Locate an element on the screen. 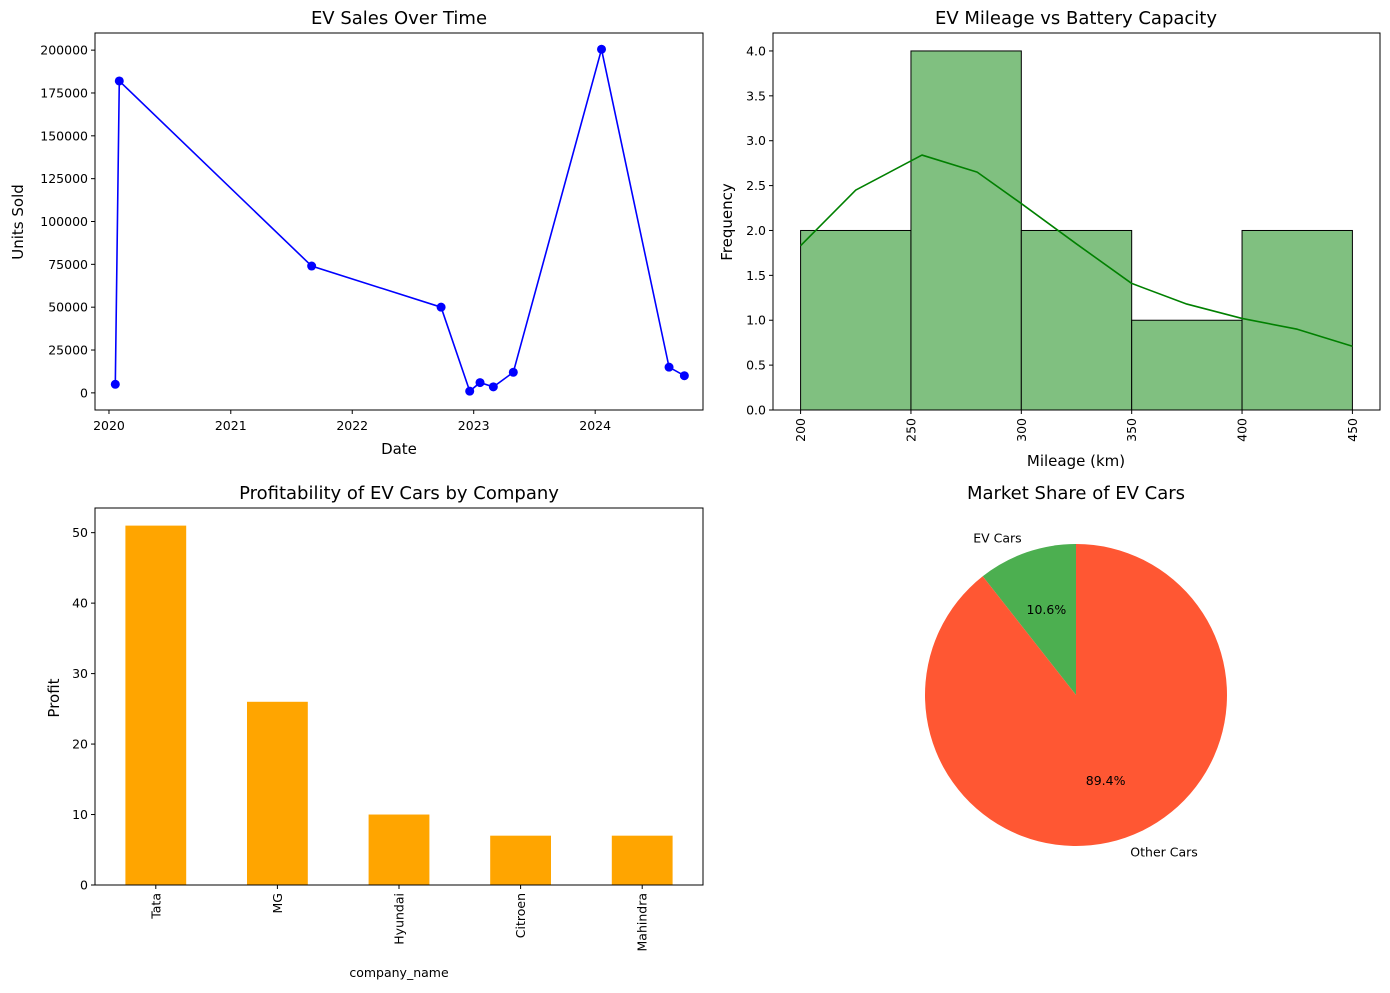 This screenshot has height=993, width=1390. bar-chart-ylabel: Profit is located at coordinates (54, 697).